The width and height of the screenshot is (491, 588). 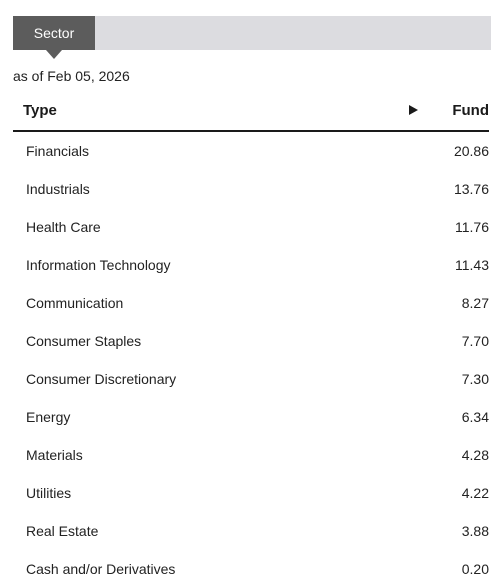 What do you see at coordinates (62, 531) in the screenshot?
I see `sector-name: Real Estate` at bounding box center [62, 531].